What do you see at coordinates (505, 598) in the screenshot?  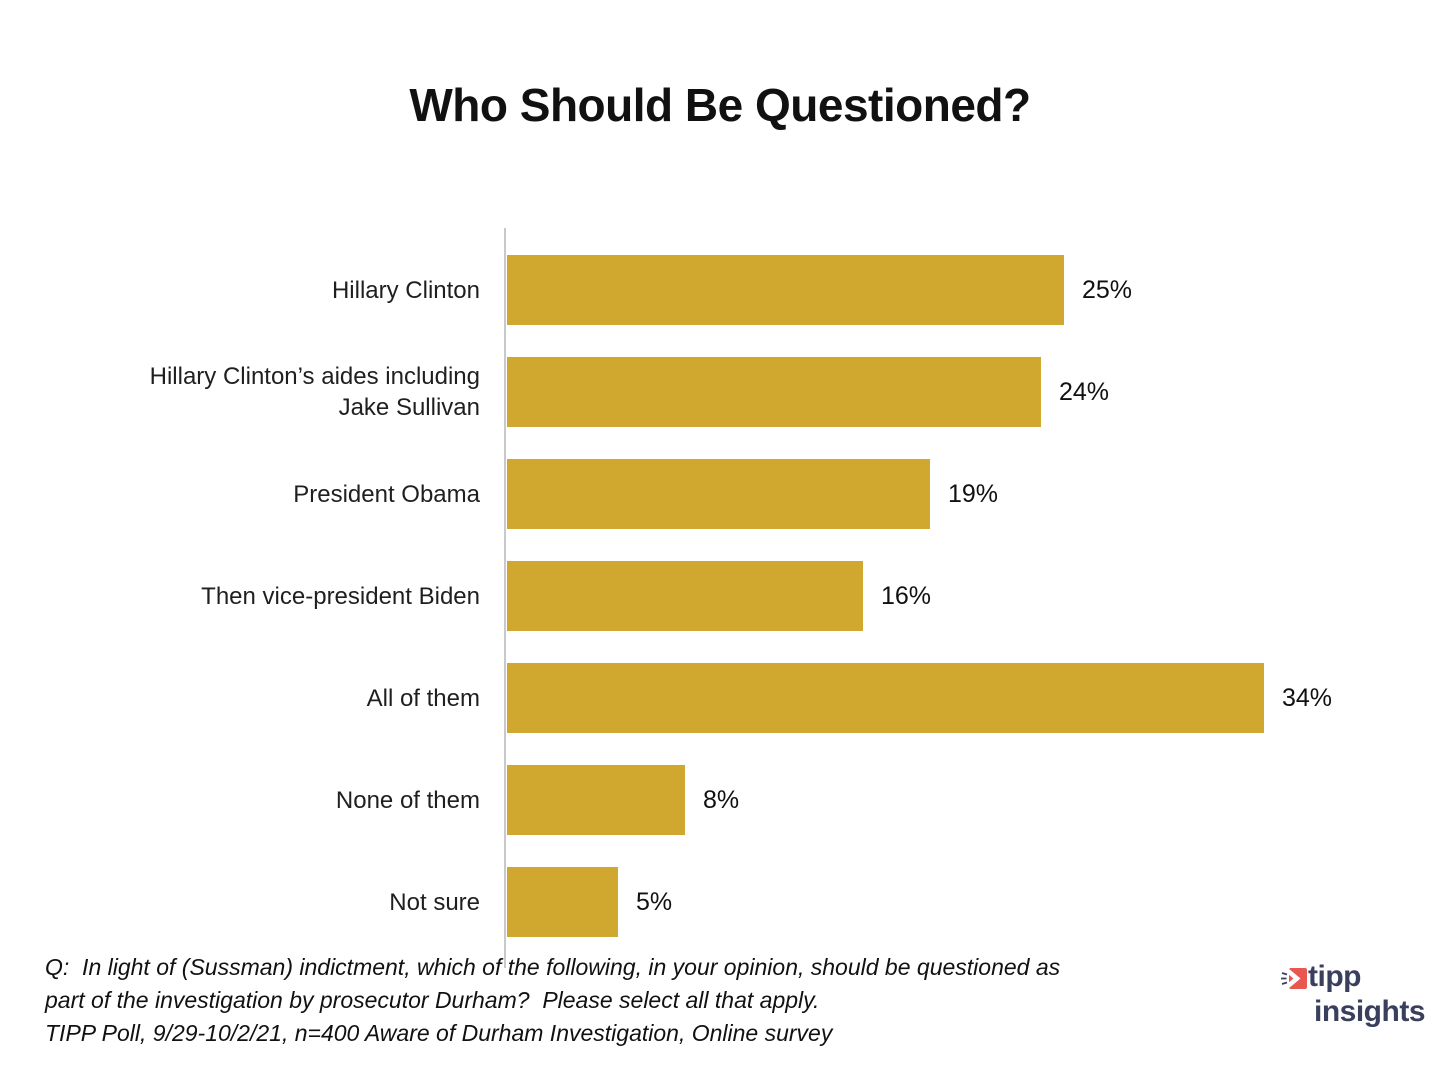 I see `y-axis-line` at bounding box center [505, 598].